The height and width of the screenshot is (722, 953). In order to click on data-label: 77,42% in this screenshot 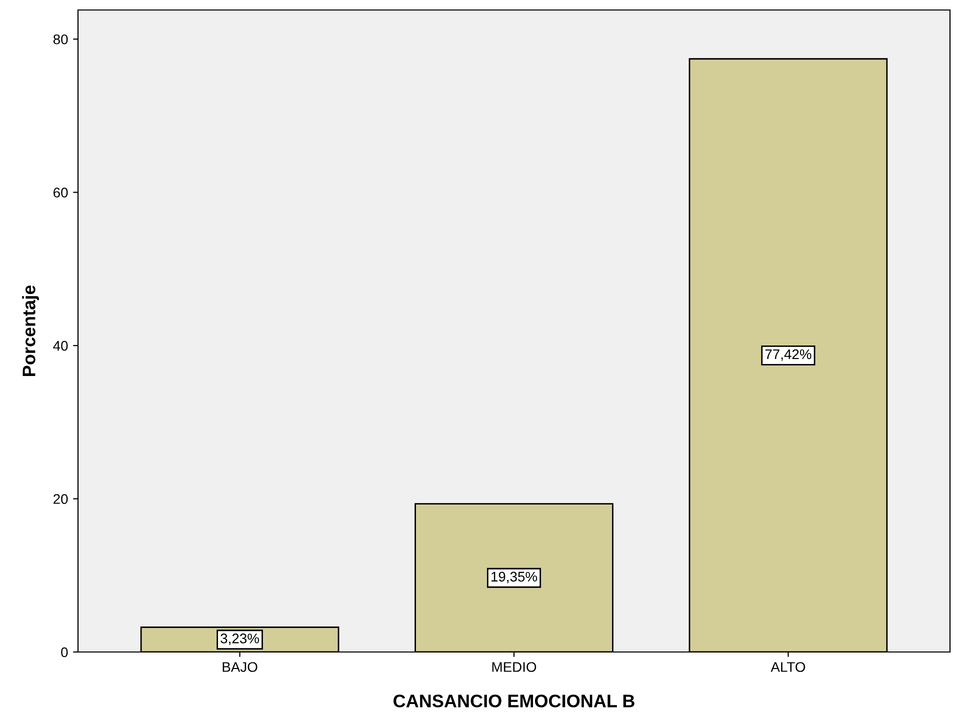, I will do `click(788, 355)`.